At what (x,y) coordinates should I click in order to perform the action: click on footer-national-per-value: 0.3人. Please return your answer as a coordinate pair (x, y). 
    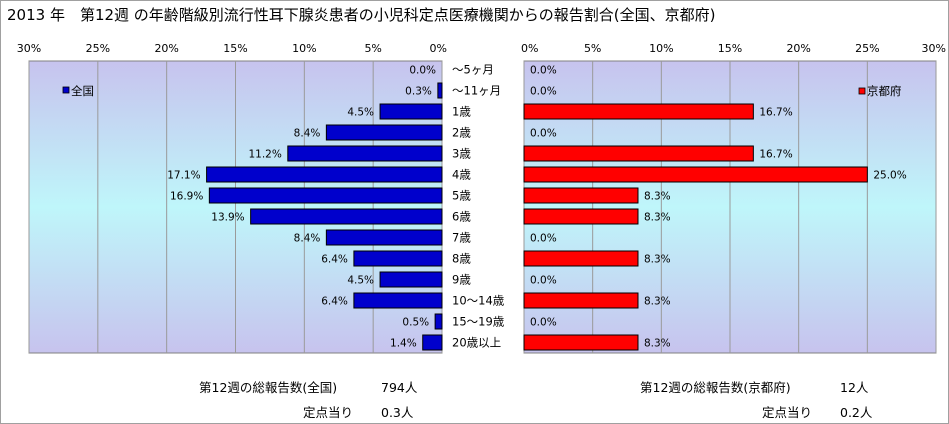
    Looking at the image, I should click on (397, 412).